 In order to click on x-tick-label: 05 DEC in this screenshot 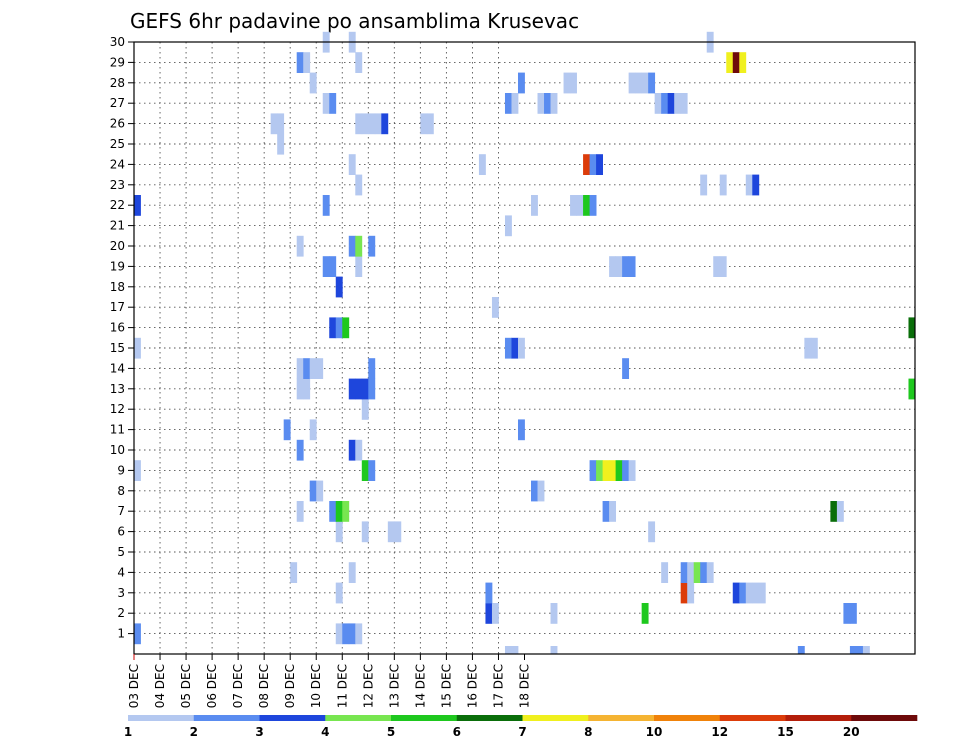, I will do `click(186, 686)`.